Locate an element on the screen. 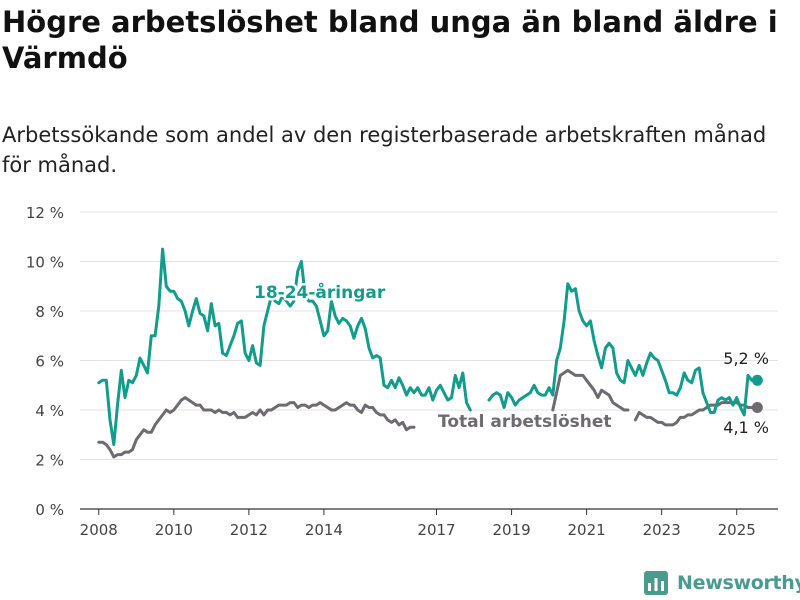  youth-series-line is located at coordinates (623, 349).